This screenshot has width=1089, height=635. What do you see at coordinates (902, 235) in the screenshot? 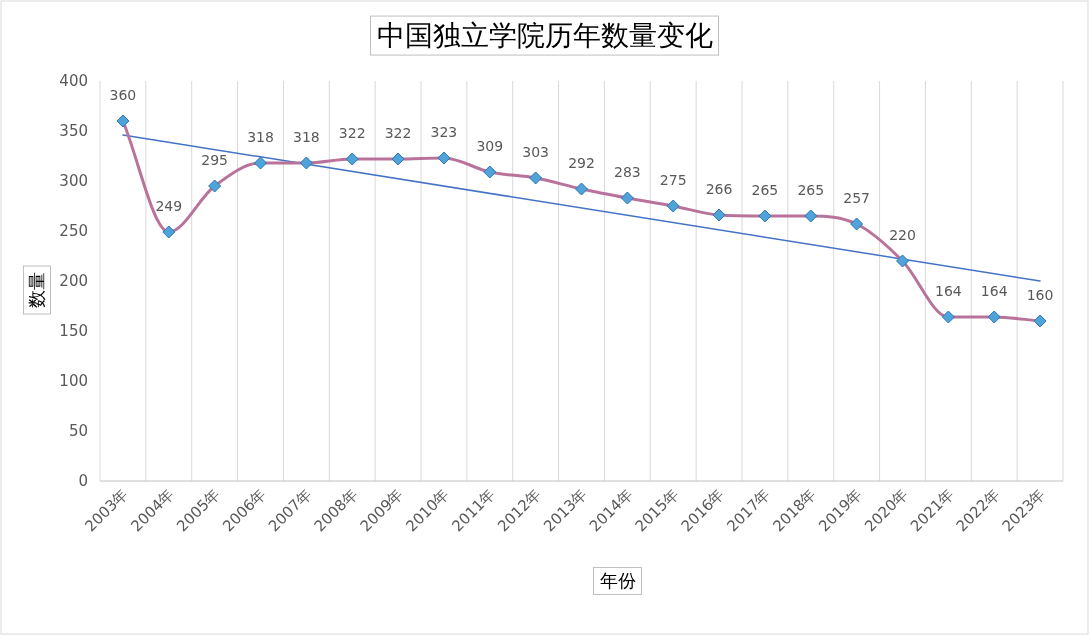
I see `data-label: 220` at bounding box center [902, 235].